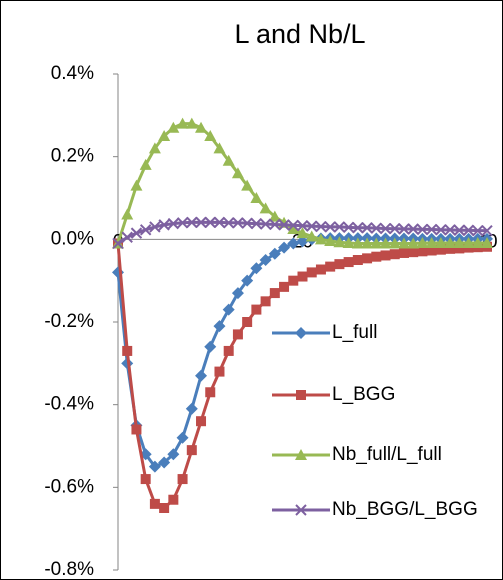  What do you see at coordinates (387, 454) in the screenshot?
I see `legend-label: Nb_full/L_full` at bounding box center [387, 454].